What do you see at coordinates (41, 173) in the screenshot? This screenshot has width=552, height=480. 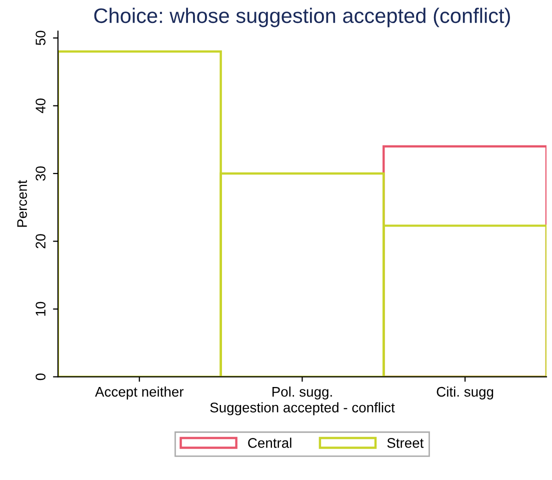 I see `y-tick-label: 30` at bounding box center [41, 173].